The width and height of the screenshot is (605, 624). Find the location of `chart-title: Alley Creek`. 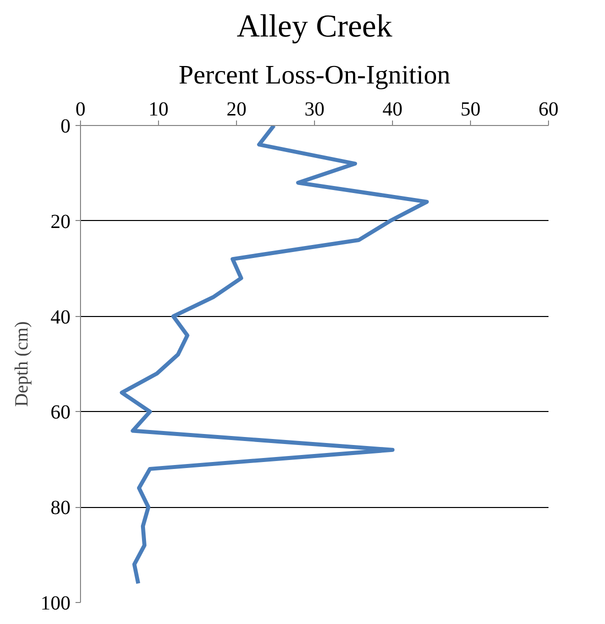

chart-title: Alley Creek is located at coordinates (314, 26).